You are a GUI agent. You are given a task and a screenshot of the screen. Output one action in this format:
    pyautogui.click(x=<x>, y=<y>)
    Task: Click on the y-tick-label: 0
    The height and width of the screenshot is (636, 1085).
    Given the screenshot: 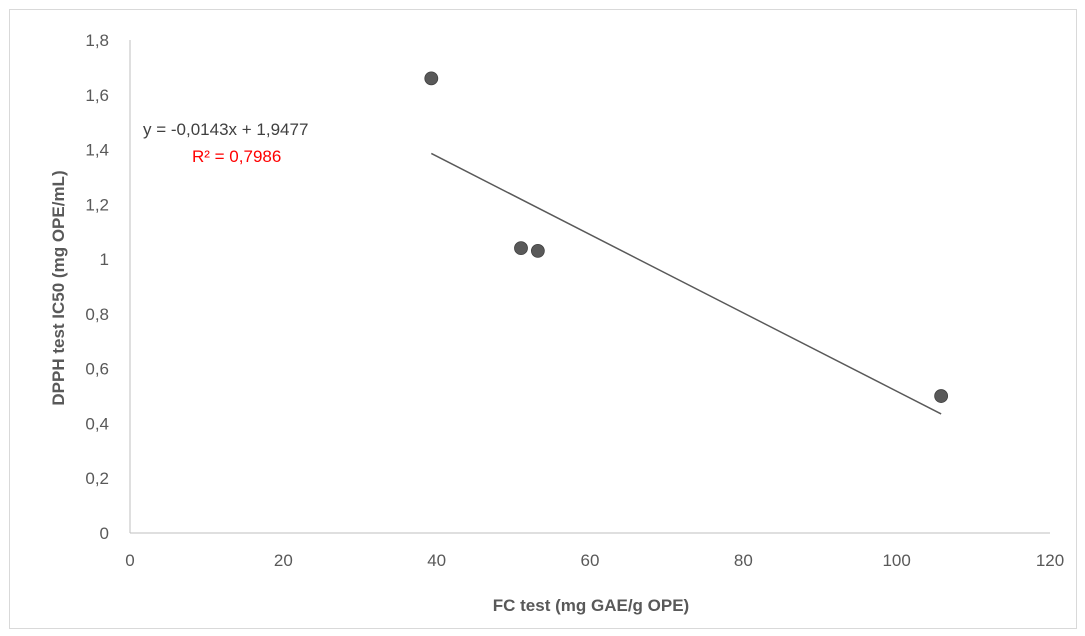 What is the action you would take?
    pyautogui.click(x=104, y=533)
    